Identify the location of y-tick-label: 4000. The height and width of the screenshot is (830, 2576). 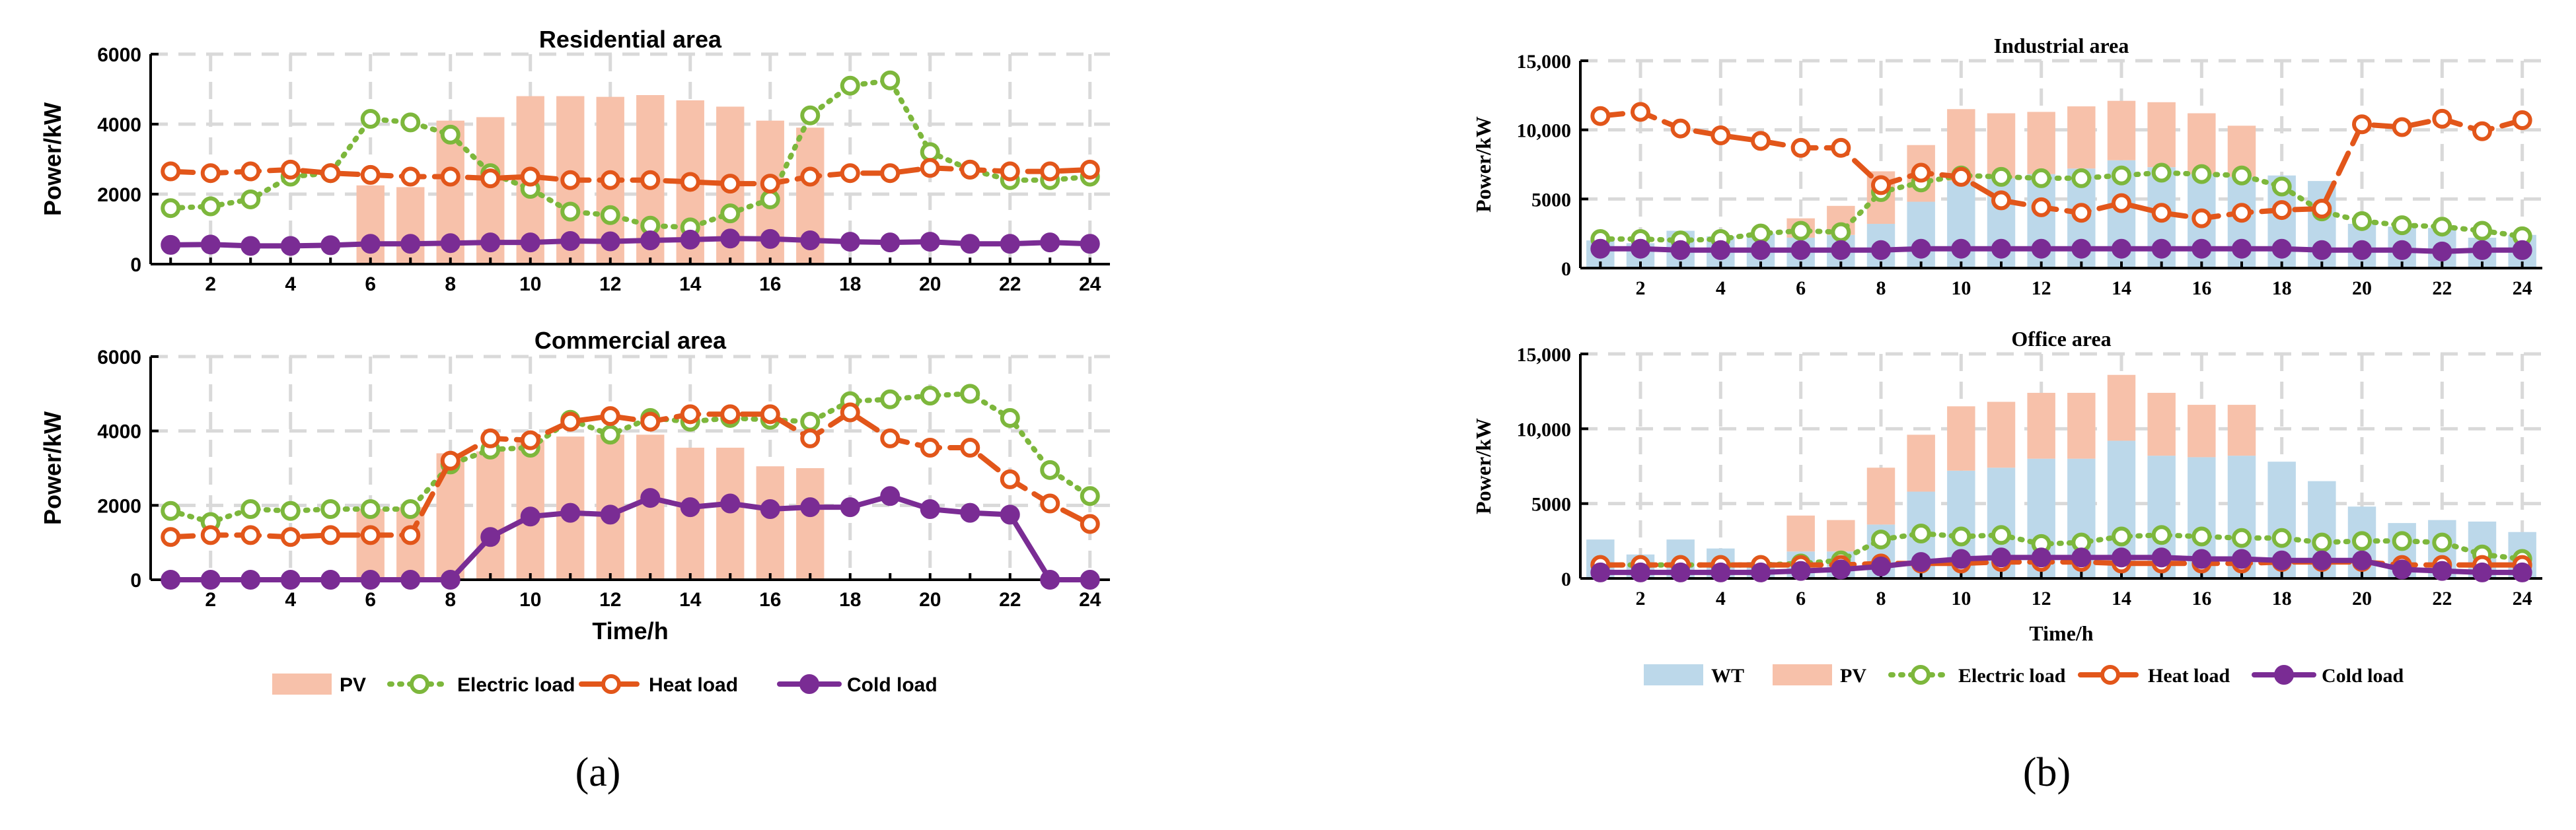
(119, 125).